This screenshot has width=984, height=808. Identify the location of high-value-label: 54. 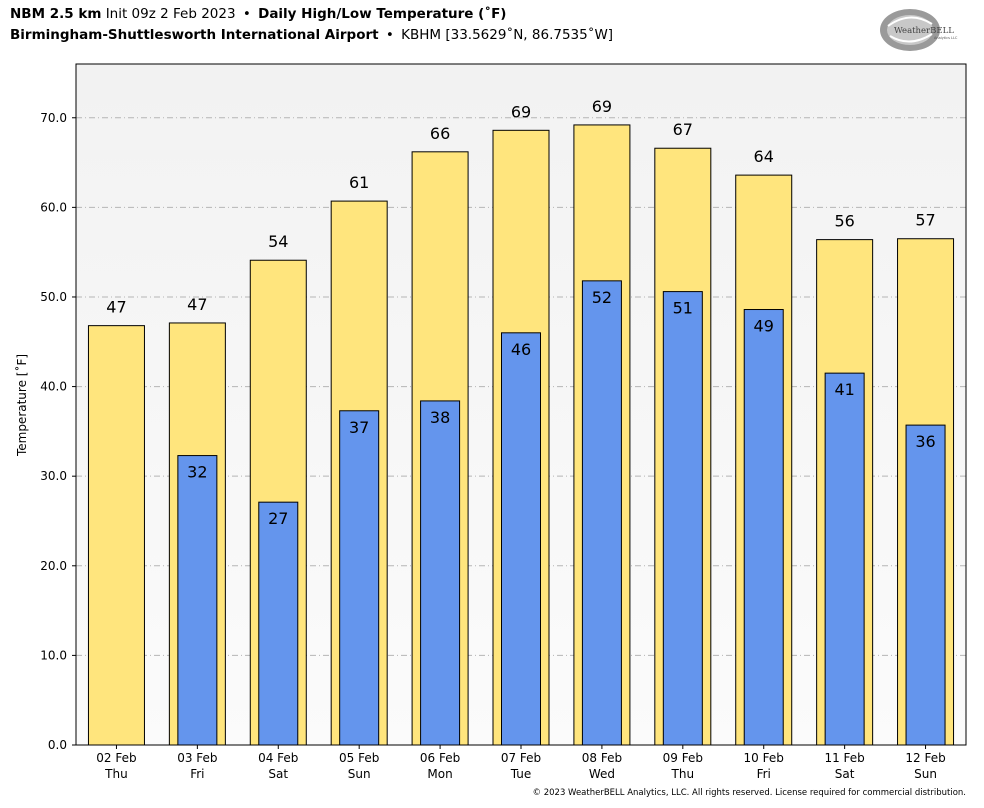
(278, 241).